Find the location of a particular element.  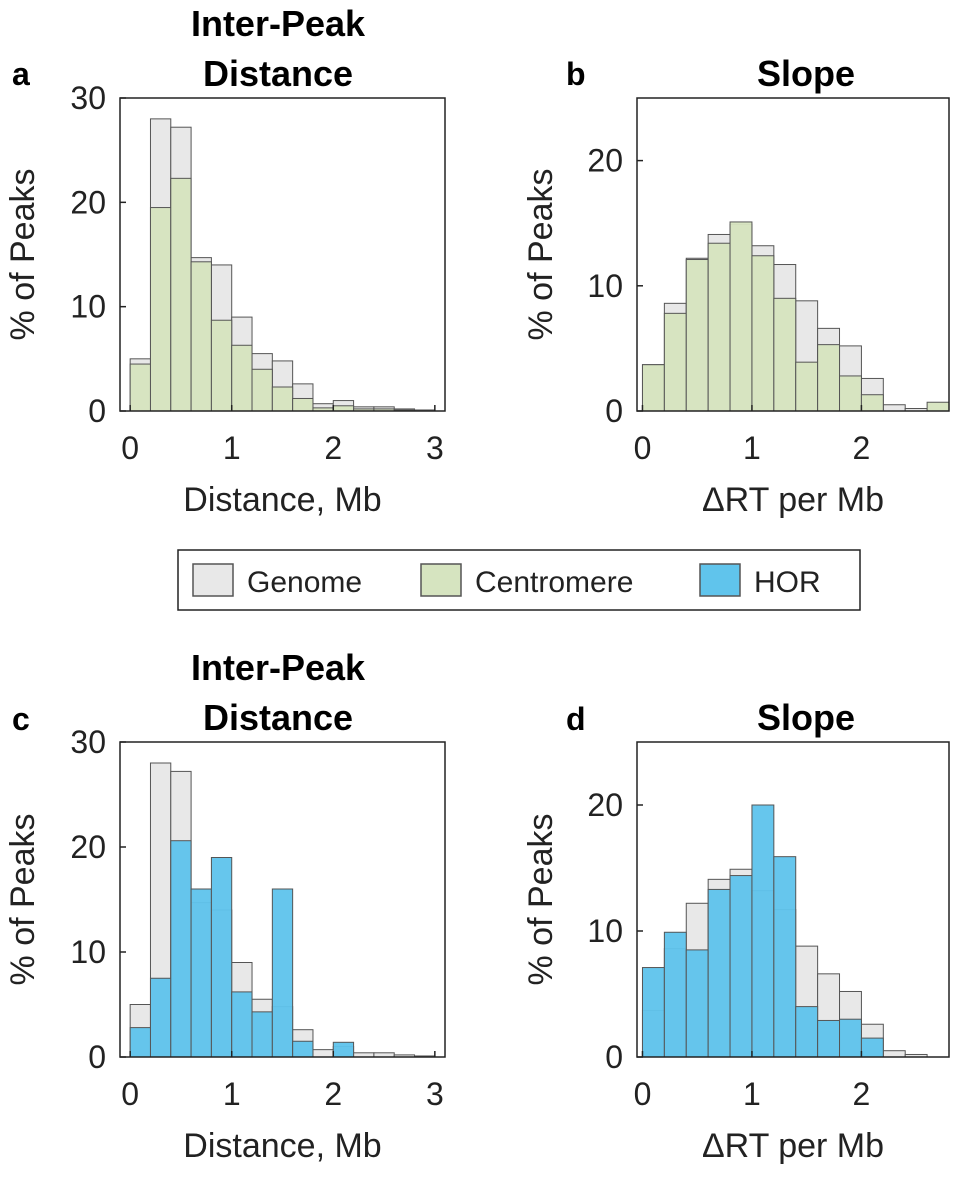

panel-label: a is located at coordinates (21, 74).